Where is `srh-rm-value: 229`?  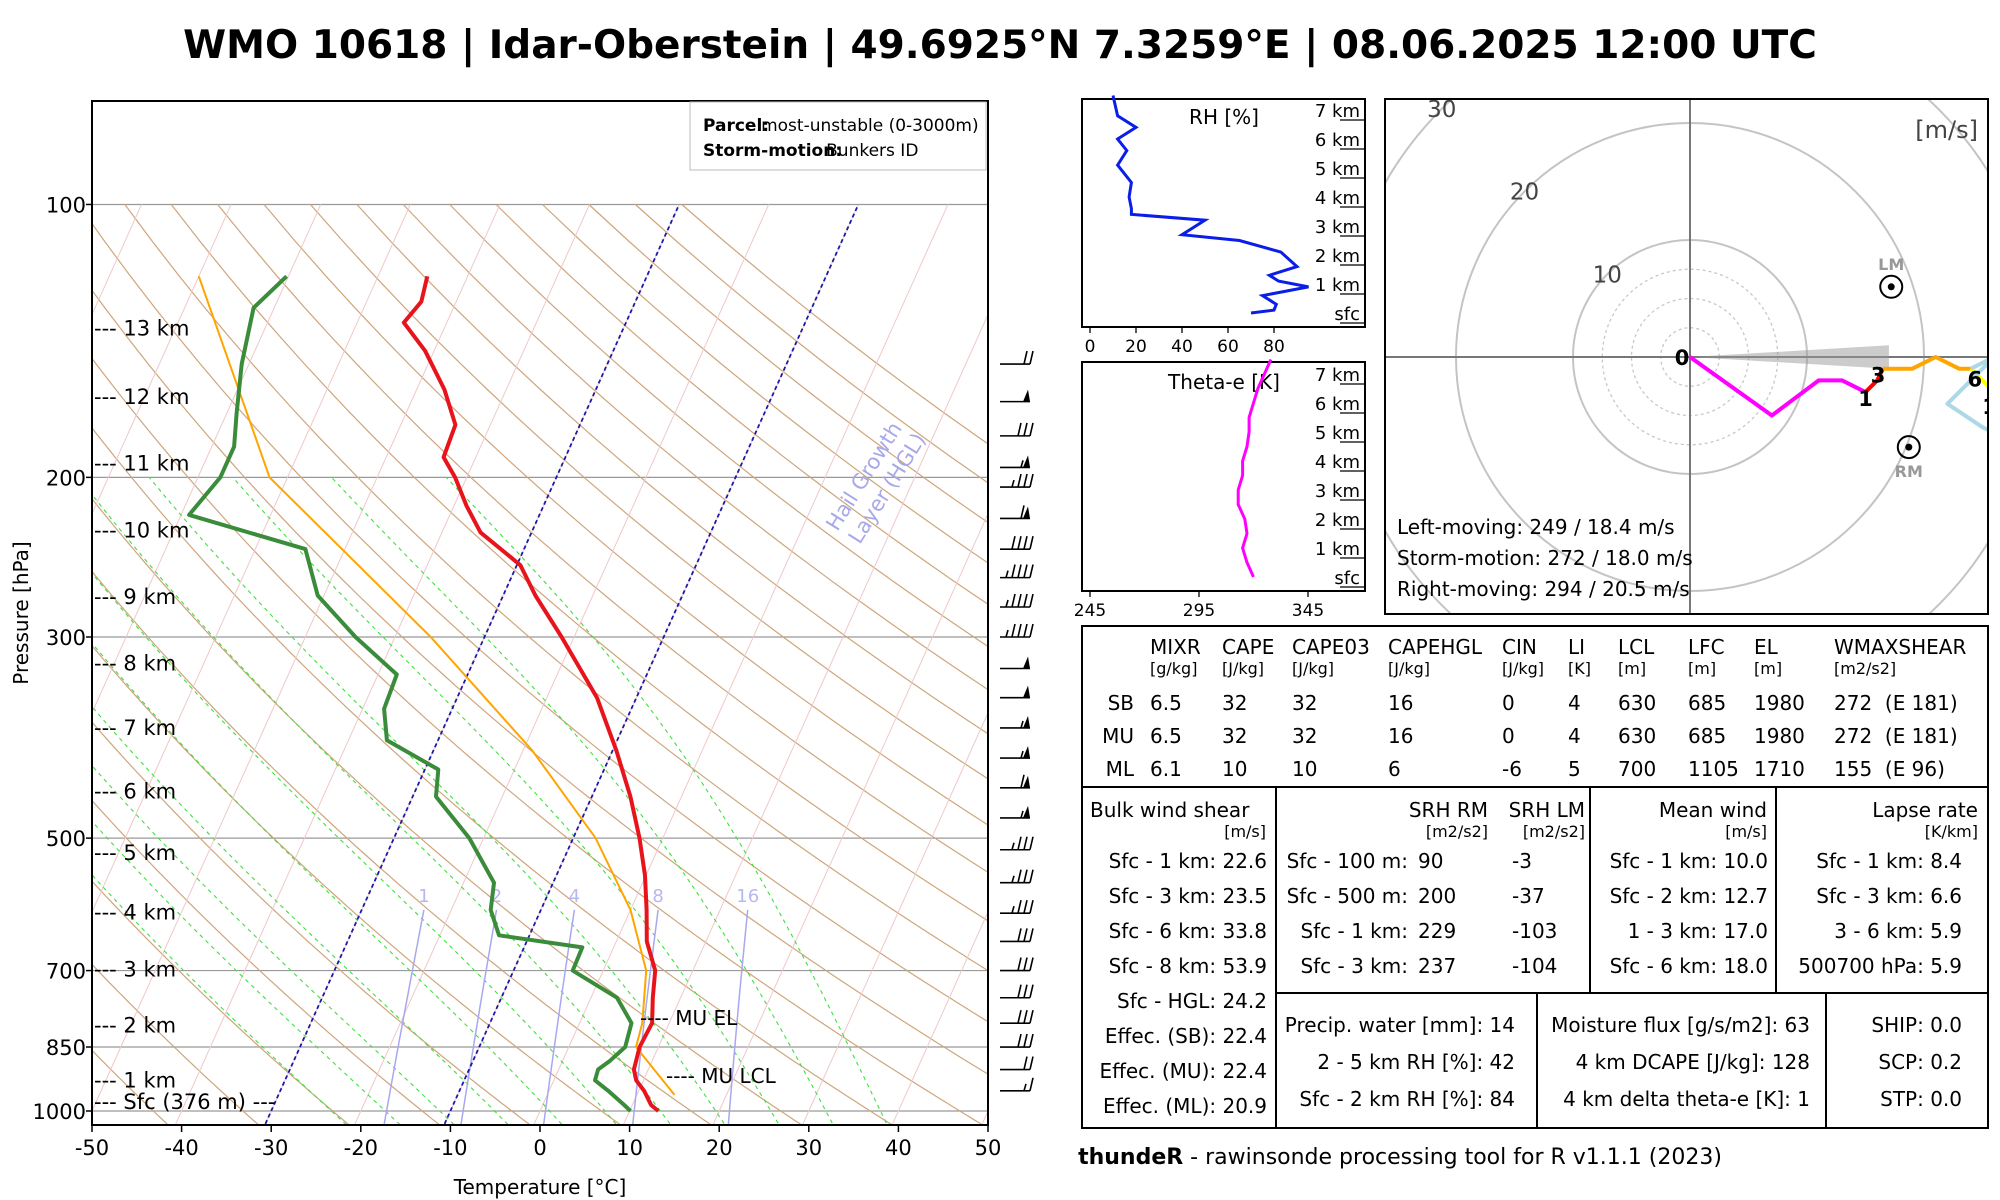 srh-rm-value: 229 is located at coordinates (1437, 931).